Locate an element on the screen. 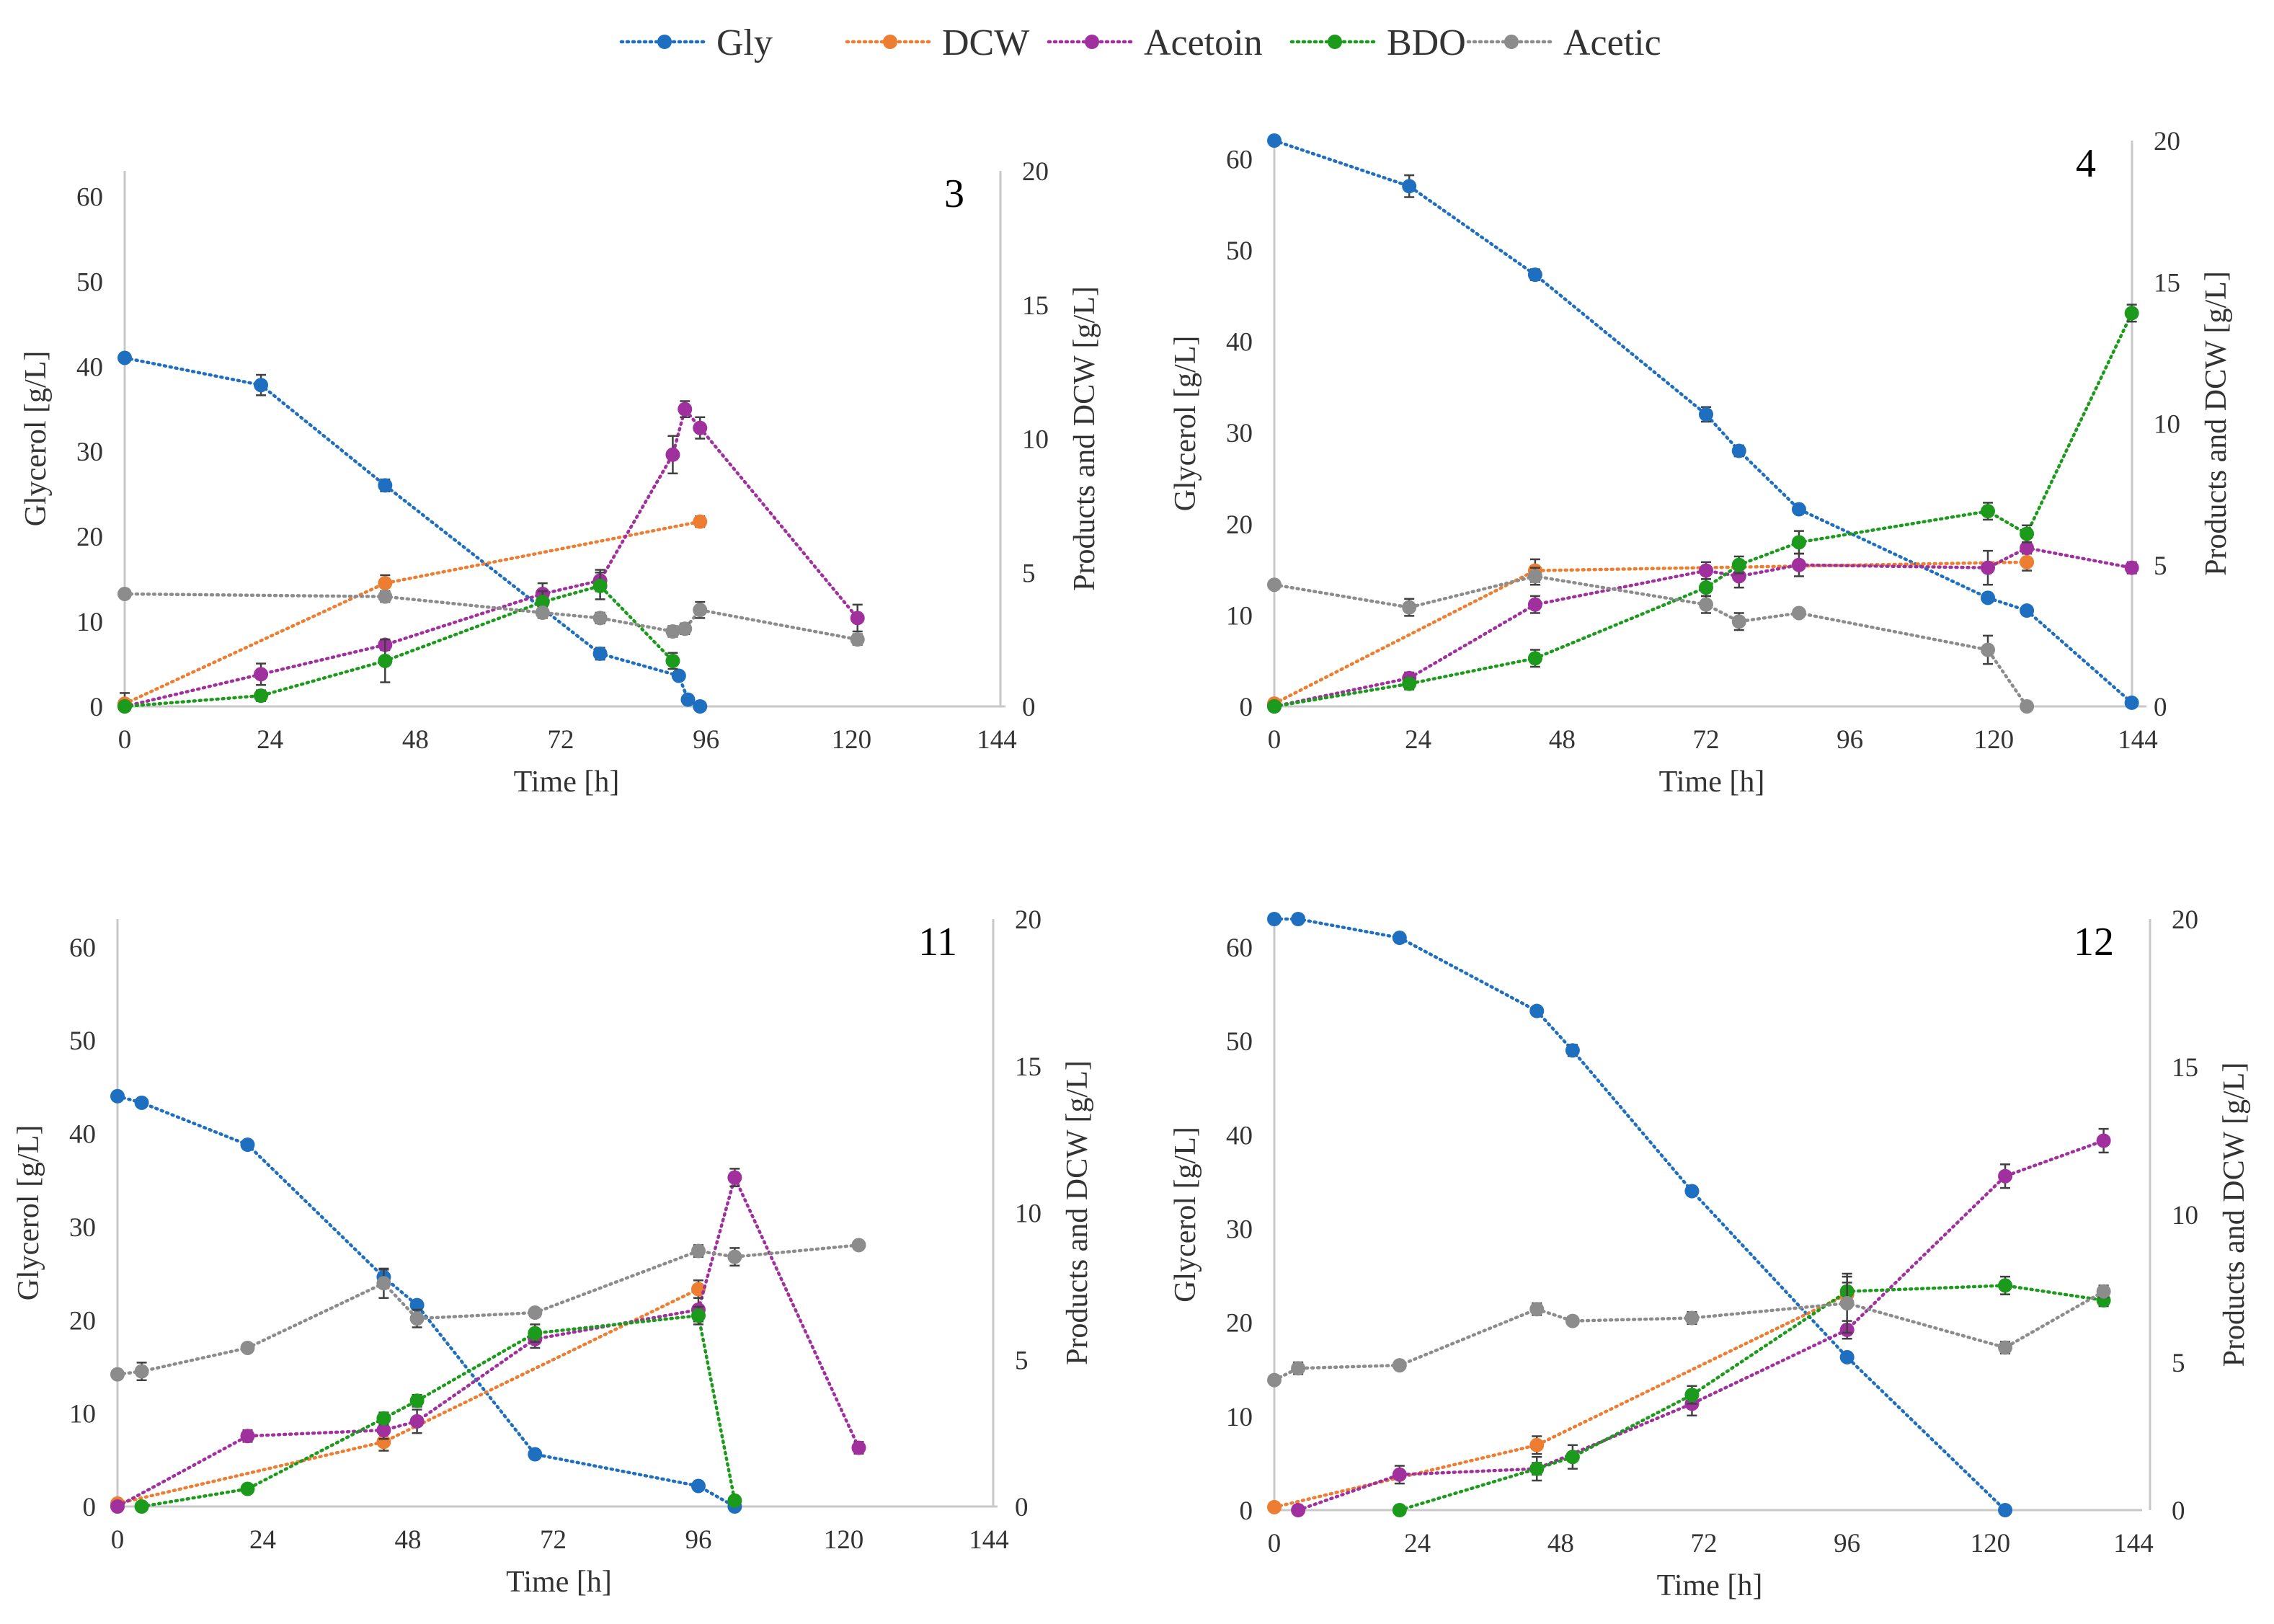  y-right-tick-label: 15 is located at coordinates (2167, 283).